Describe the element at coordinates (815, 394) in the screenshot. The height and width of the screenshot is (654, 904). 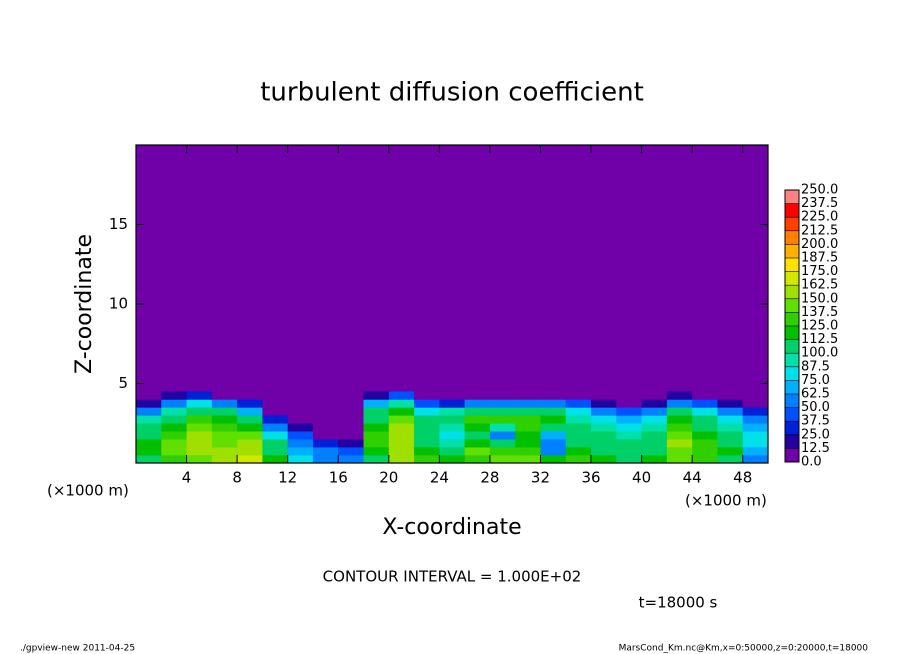
I see `colorbar-label: 62.5` at that location.